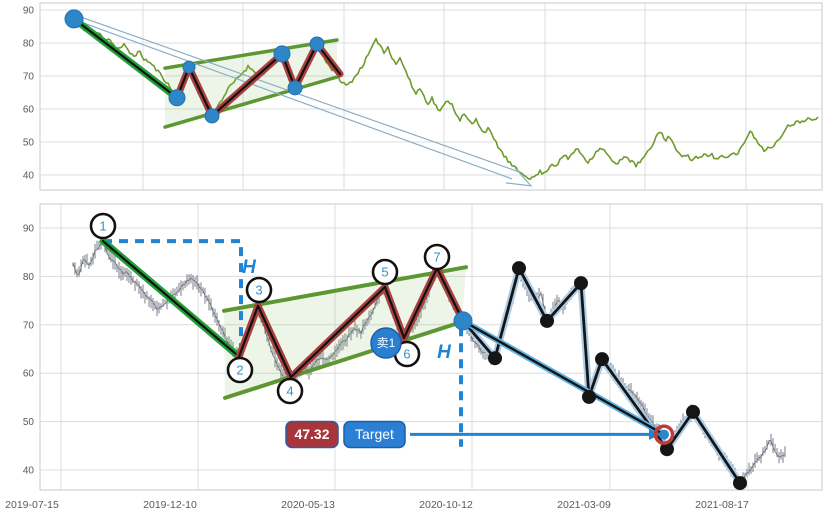  I want to click on projection-arrow-head, so click(519, 177).